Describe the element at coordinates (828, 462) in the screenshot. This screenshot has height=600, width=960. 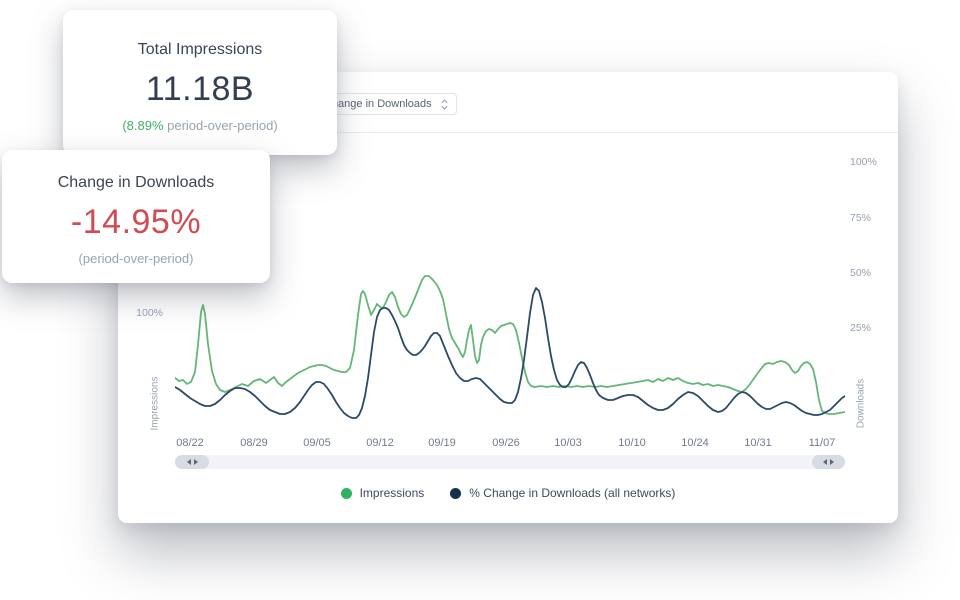
I see `scrollbar-right-handle` at that location.